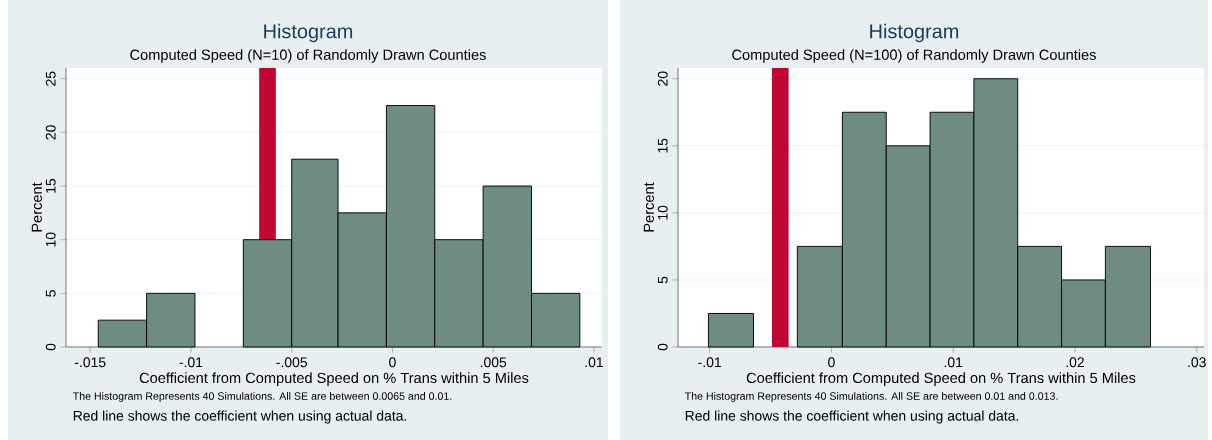 The height and width of the screenshot is (440, 1212). Describe the element at coordinates (50, 78) in the screenshot. I see `y-tick-label: 25` at that location.